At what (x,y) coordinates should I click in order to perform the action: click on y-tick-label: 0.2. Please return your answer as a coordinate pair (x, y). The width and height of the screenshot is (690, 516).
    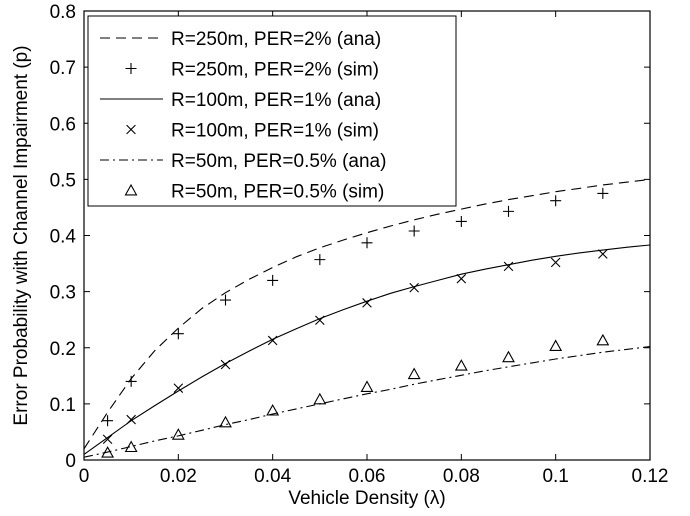
    Looking at the image, I should click on (63, 349).